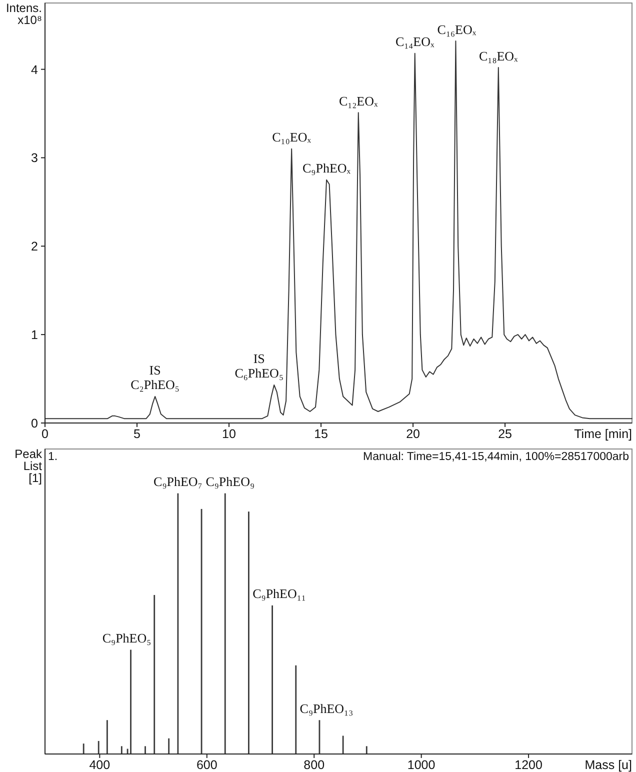 This screenshot has width=636, height=772. I want to click on text: Manual: Time=15,41-15,44min, 100%=28517000arb, so click(496, 457).